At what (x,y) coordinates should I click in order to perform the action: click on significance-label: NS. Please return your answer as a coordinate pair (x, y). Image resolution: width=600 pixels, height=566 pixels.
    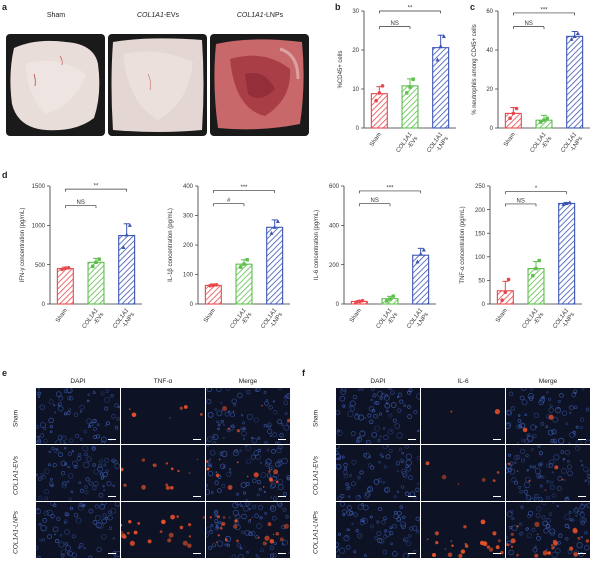
    Looking at the image, I should click on (394, 24).